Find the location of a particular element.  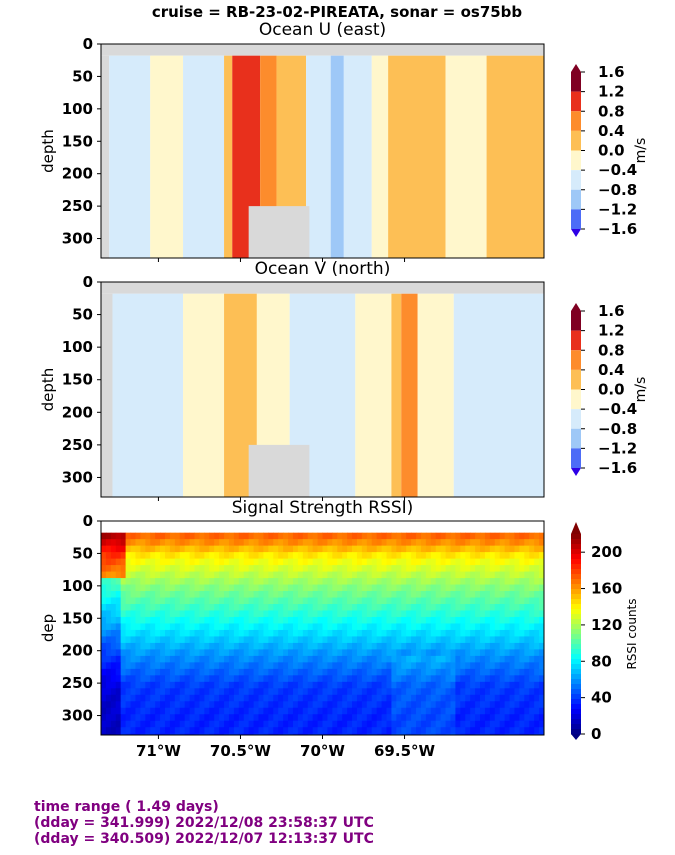

colorbar-tick-label: −0.8 is located at coordinates (617, 429).